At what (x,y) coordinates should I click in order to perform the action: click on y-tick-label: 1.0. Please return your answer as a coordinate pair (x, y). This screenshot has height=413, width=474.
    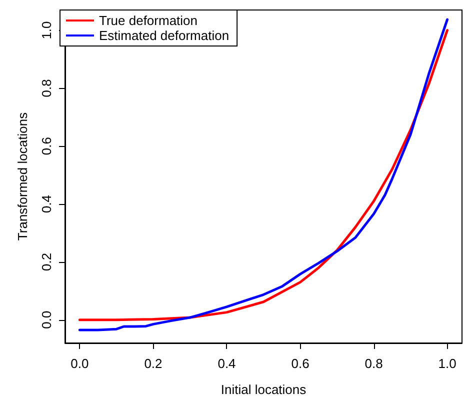
    Looking at the image, I should click on (46, 30).